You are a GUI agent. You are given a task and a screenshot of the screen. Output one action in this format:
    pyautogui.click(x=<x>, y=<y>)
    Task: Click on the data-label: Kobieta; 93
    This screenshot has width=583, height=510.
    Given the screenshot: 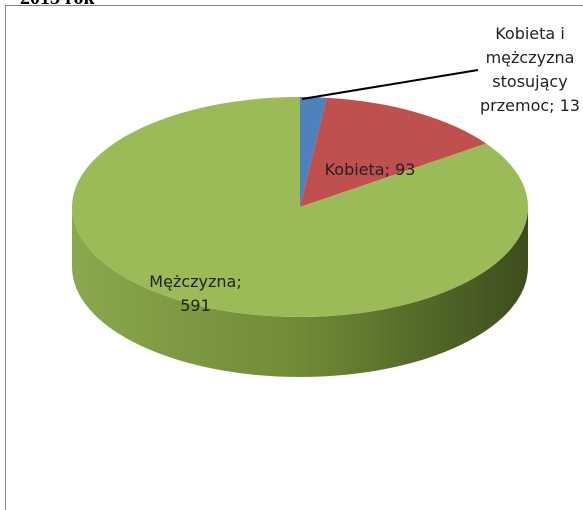 What is the action you would take?
    pyautogui.click(x=370, y=169)
    